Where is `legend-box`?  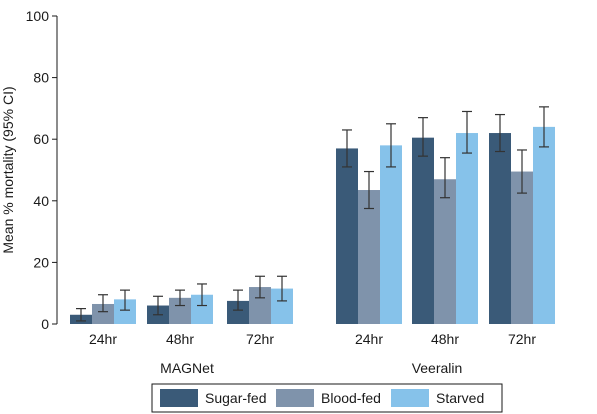
legend-box is located at coordinates (327, 398).